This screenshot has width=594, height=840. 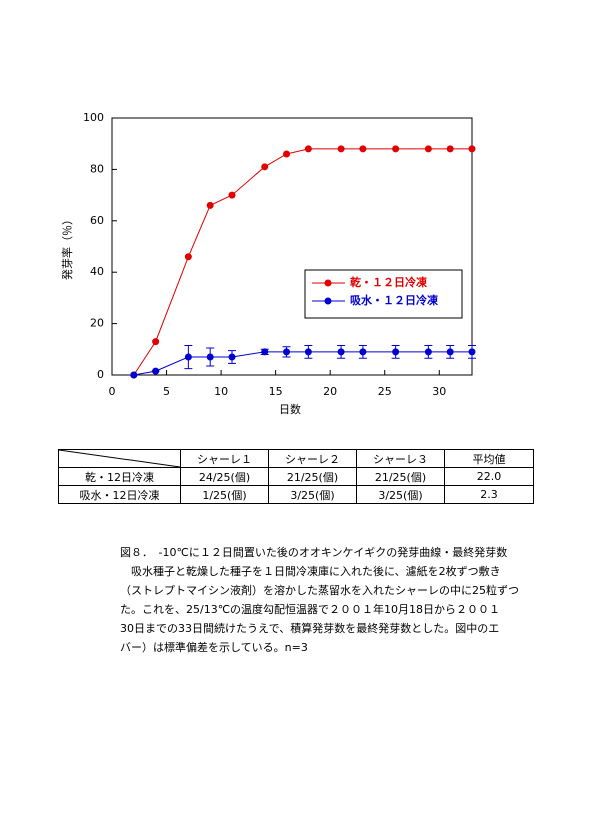 What do you see at coordinates (97, 323) in the screenshot?
I see `y-tick-label: 20` at bounding box center [97, 323].